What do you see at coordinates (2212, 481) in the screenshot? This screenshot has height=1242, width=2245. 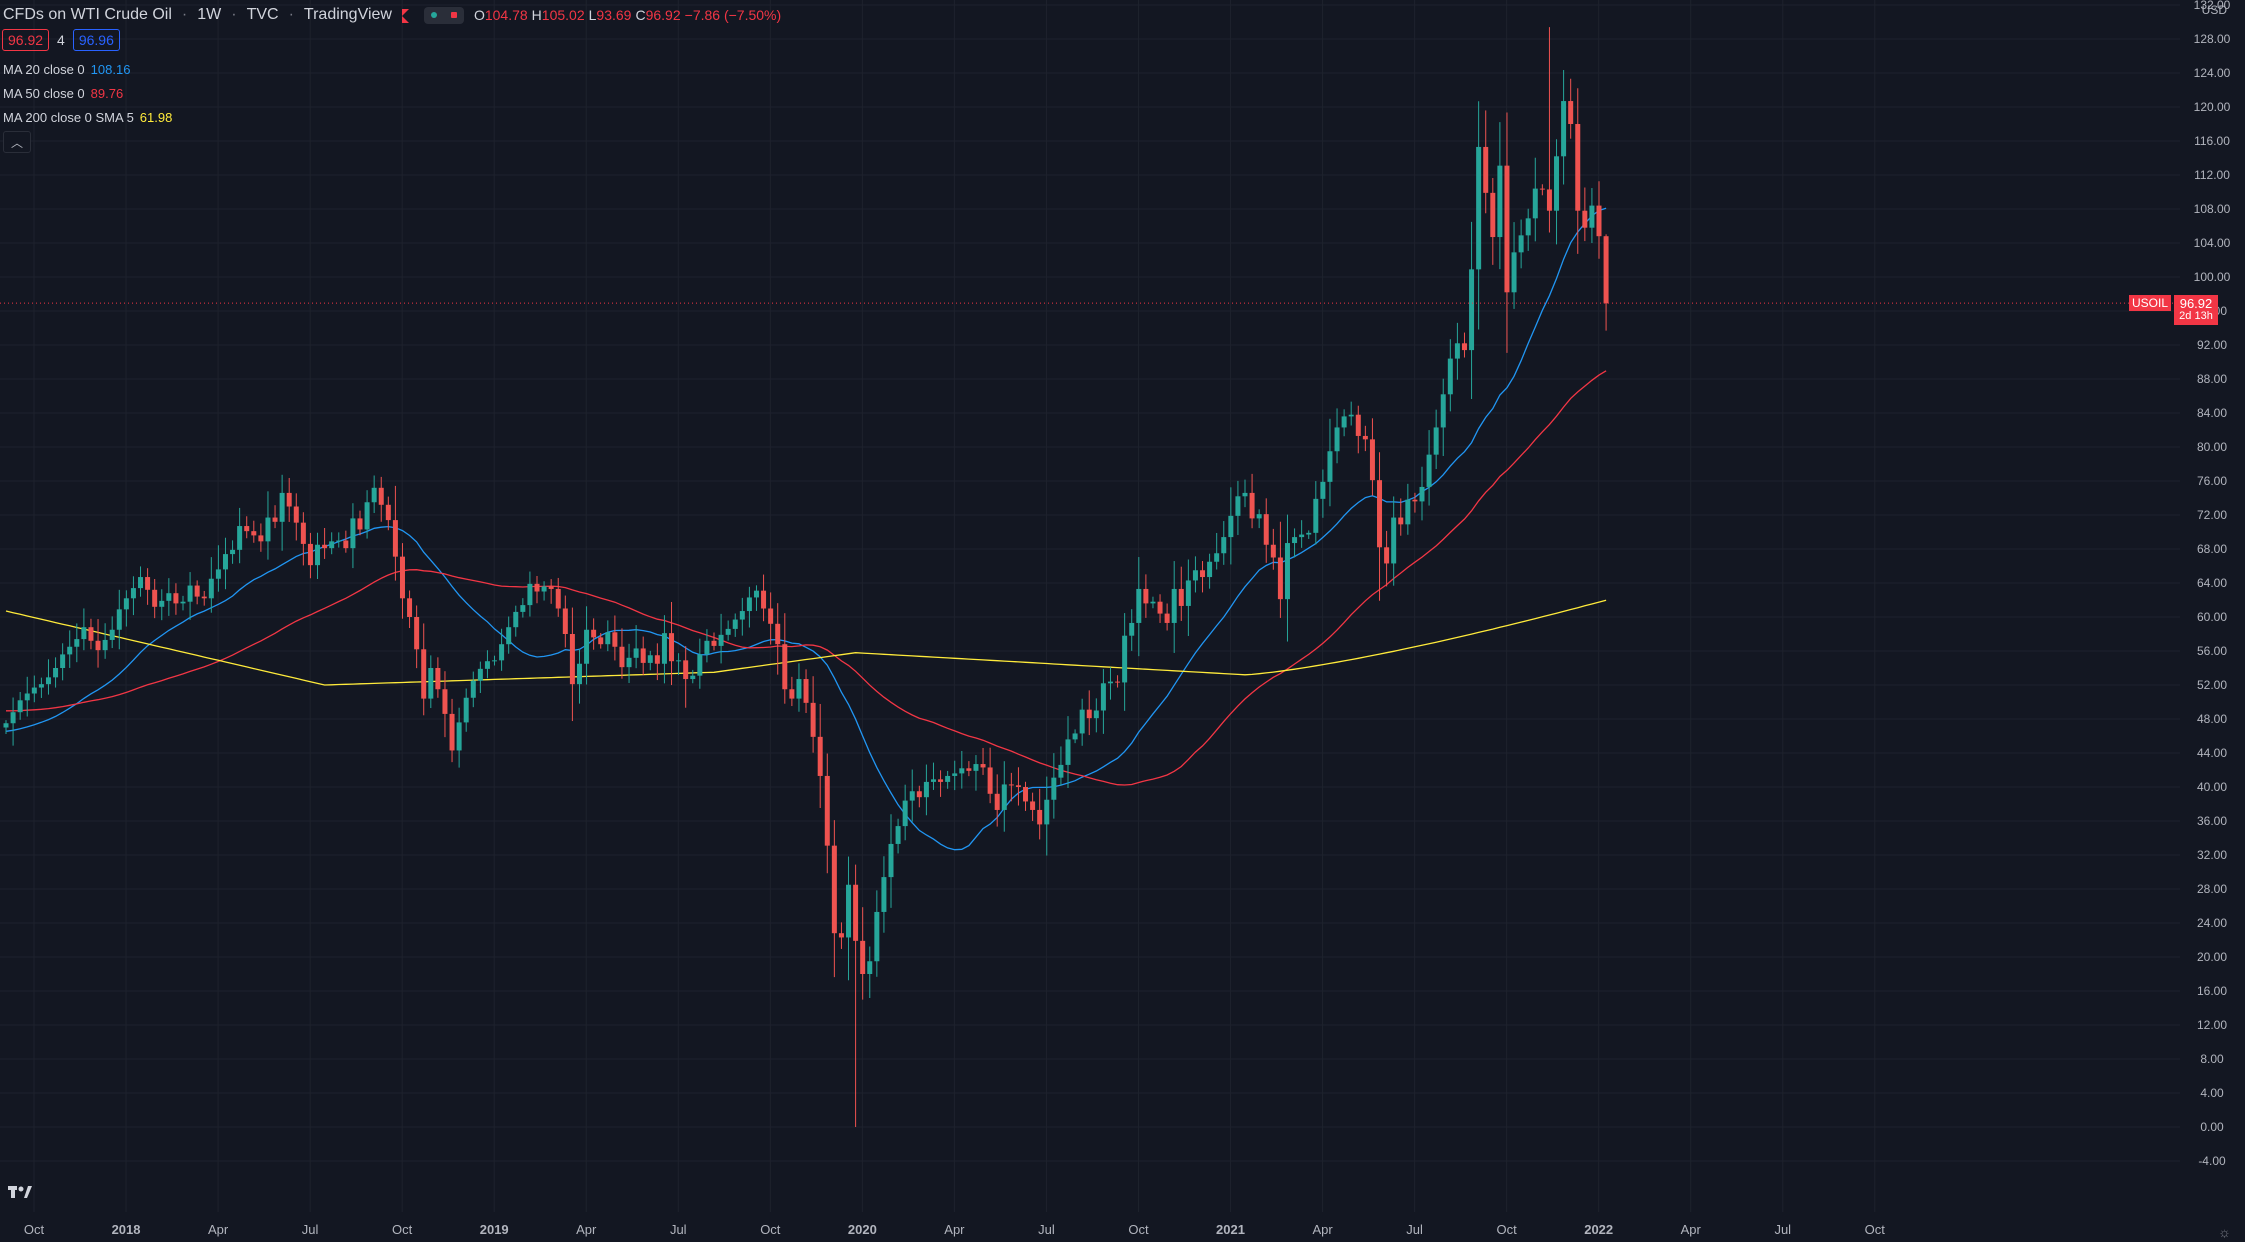 I see `y-tick-label: 76.00` at bounding box center [2212, 481].